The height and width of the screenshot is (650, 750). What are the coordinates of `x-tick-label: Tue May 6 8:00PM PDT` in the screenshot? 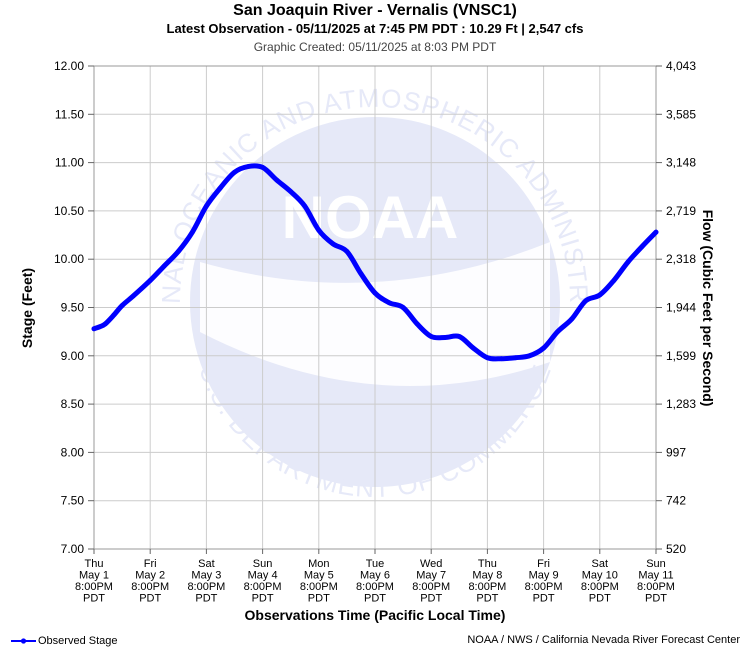 It's located at (375, 581).